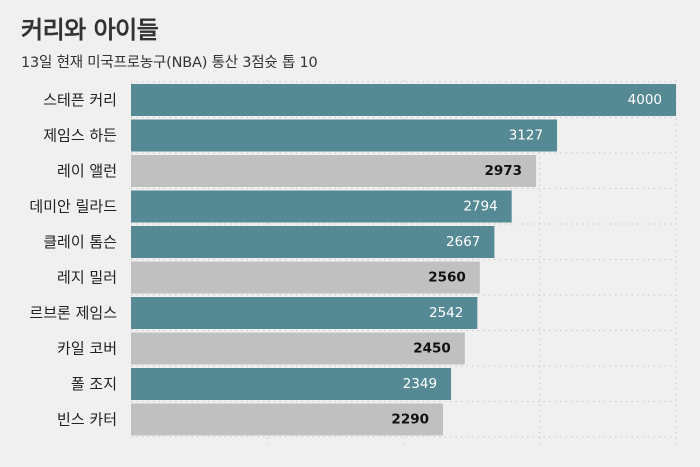 This screenshot has width=700, height=467. I want to click on chart-subtitle: 13일 현재 미국프로농구(NBA) 통산 3점슛 톱 10, so click(169, 63).